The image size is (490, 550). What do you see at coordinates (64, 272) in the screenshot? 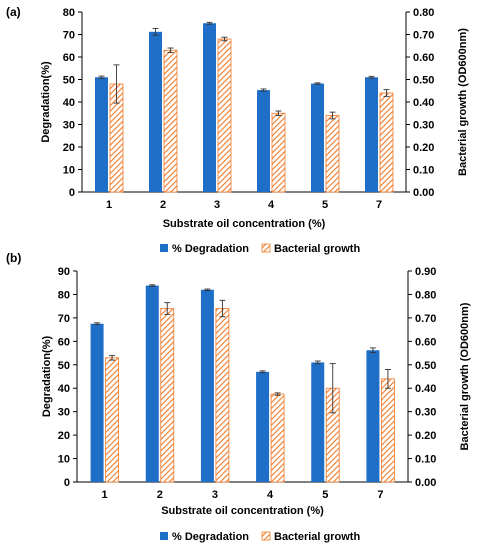
I see `y-tick-label-left: 90` at bounding box center [64, 272].